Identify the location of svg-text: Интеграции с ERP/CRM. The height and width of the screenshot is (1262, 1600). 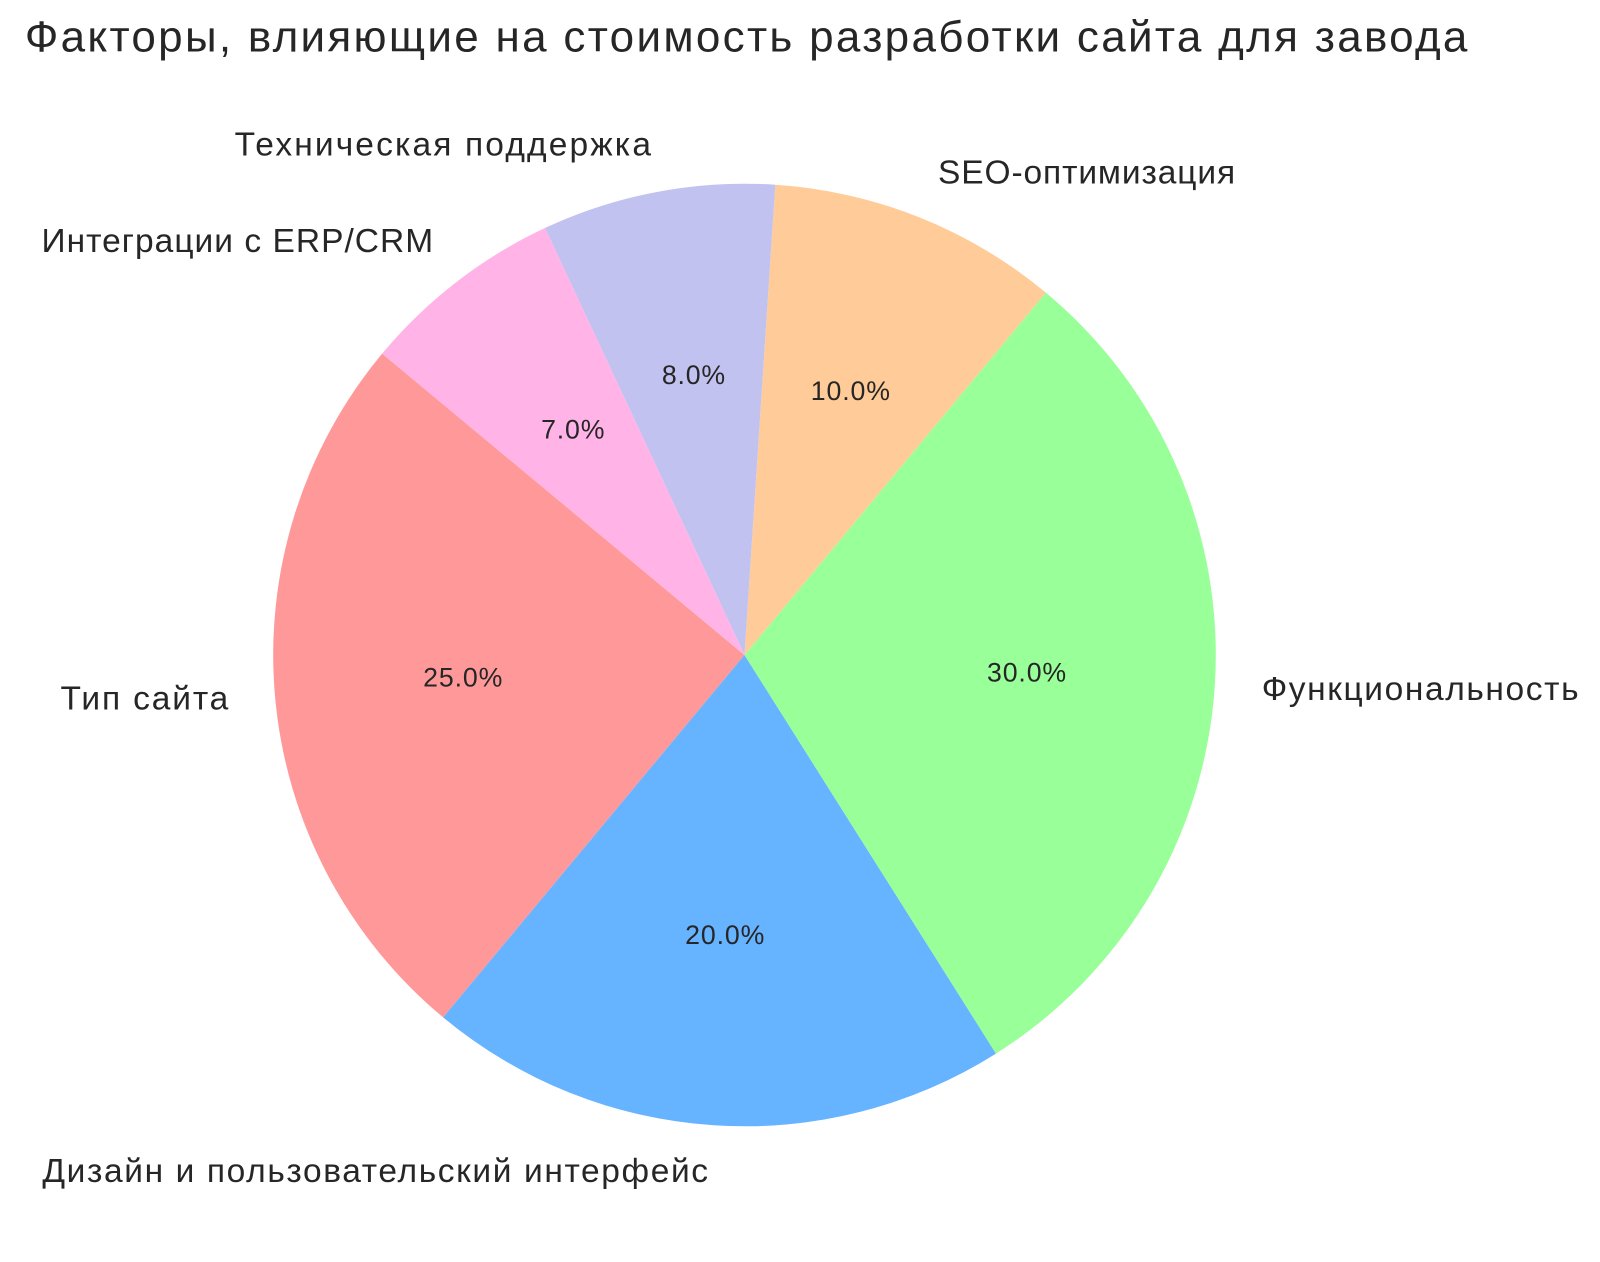
(237, 241).